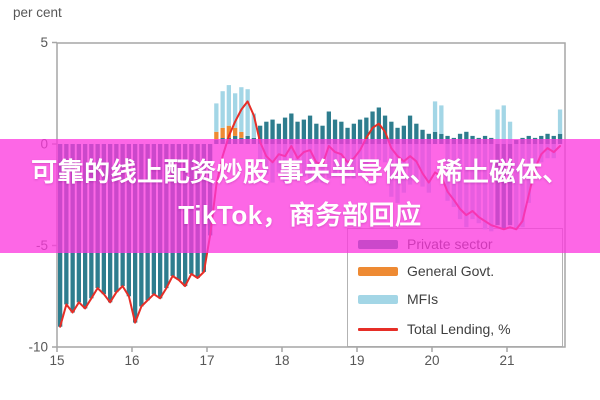 This screenshot has width=600, height=400. Describe the element at coordinates (423, 299) in the screenshot. I see `legend-label: MFIs` at that location.